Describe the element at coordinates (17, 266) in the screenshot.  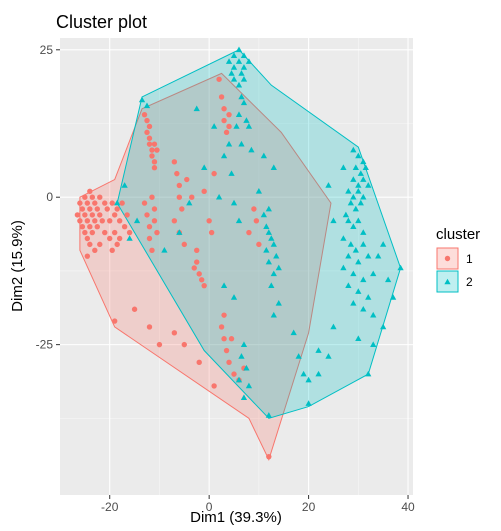
I see `y-axis-label: Dim2 (15.9%)` at that location.